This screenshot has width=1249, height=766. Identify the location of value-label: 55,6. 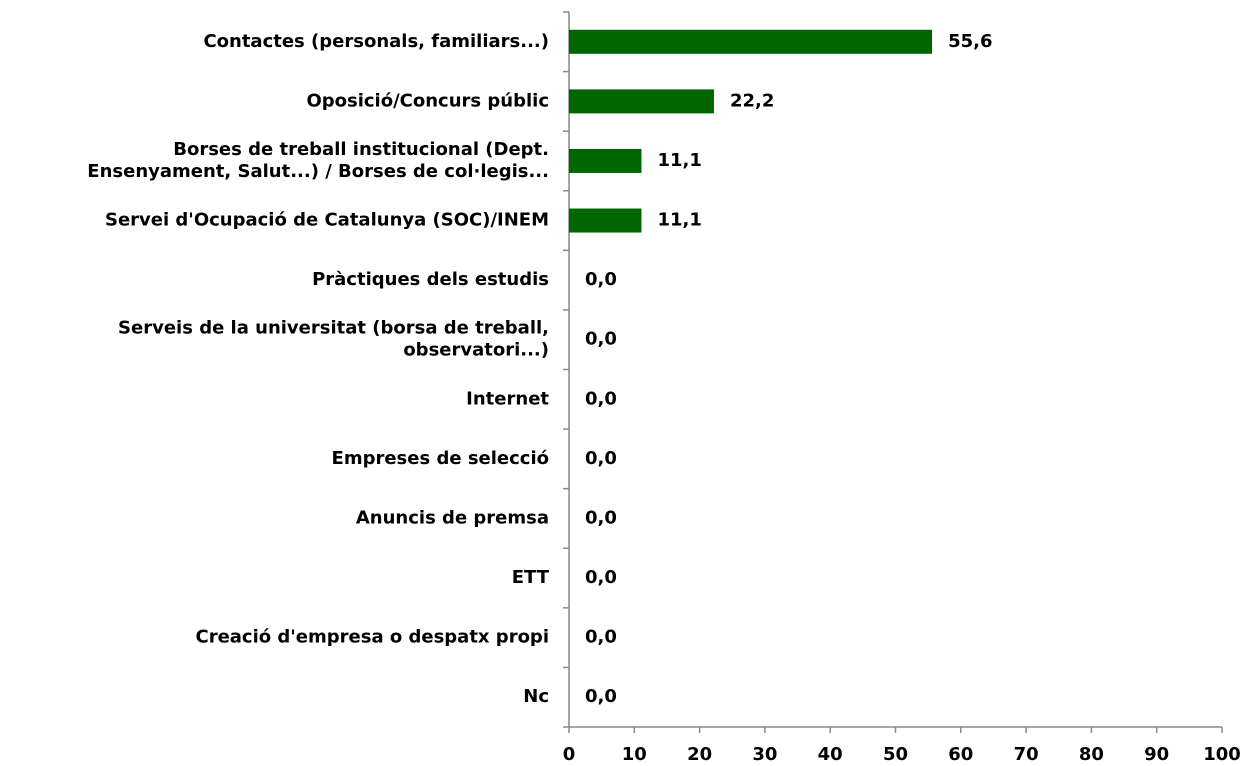
(970, 41).